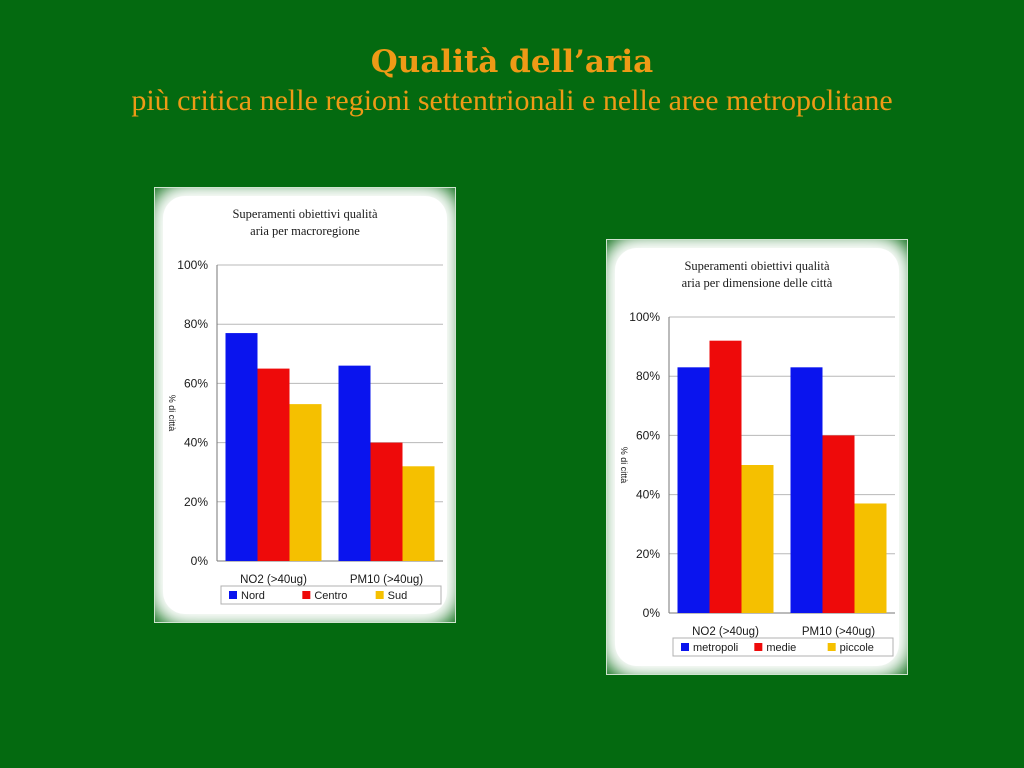  I want to click on chart-title-line: aria per macroregione, so click(305, 231).